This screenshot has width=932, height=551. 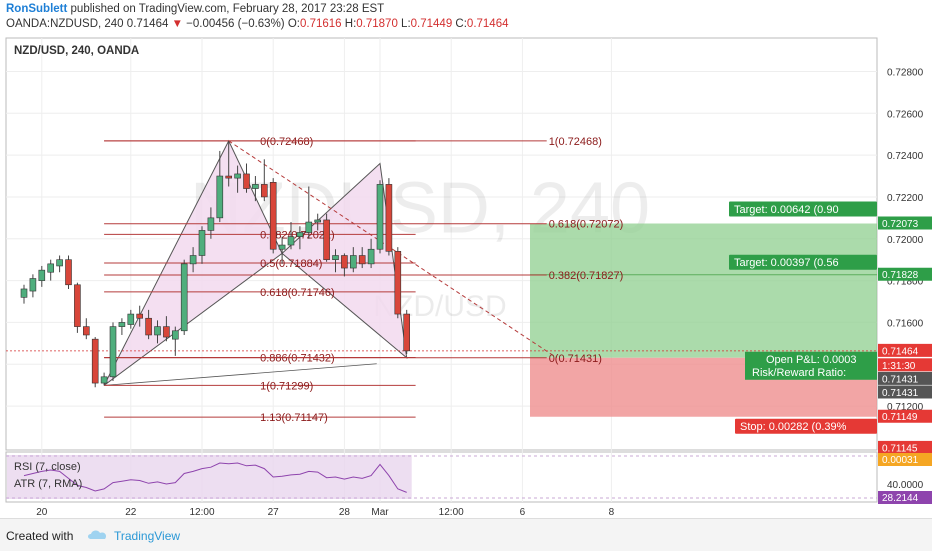 I want to click on price-axis-tag: 0.72073, so click(x=900, y=224).